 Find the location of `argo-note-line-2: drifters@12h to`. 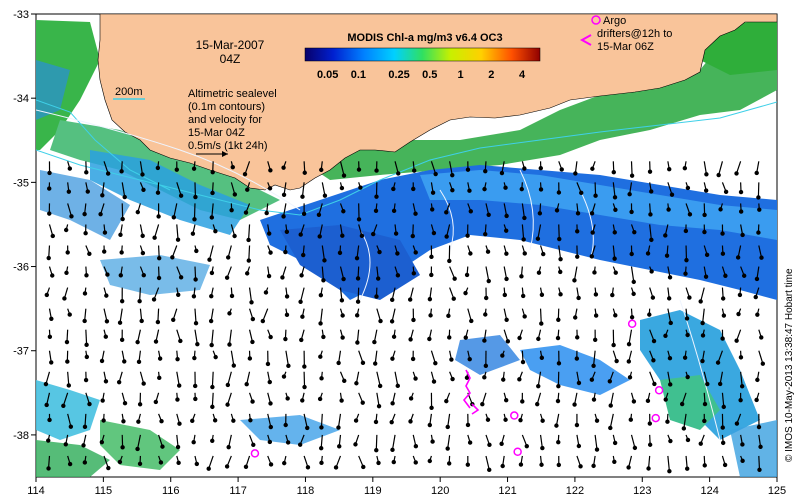

argo-note-line-2: drifters@12h to is located at coordinates (634, 34).